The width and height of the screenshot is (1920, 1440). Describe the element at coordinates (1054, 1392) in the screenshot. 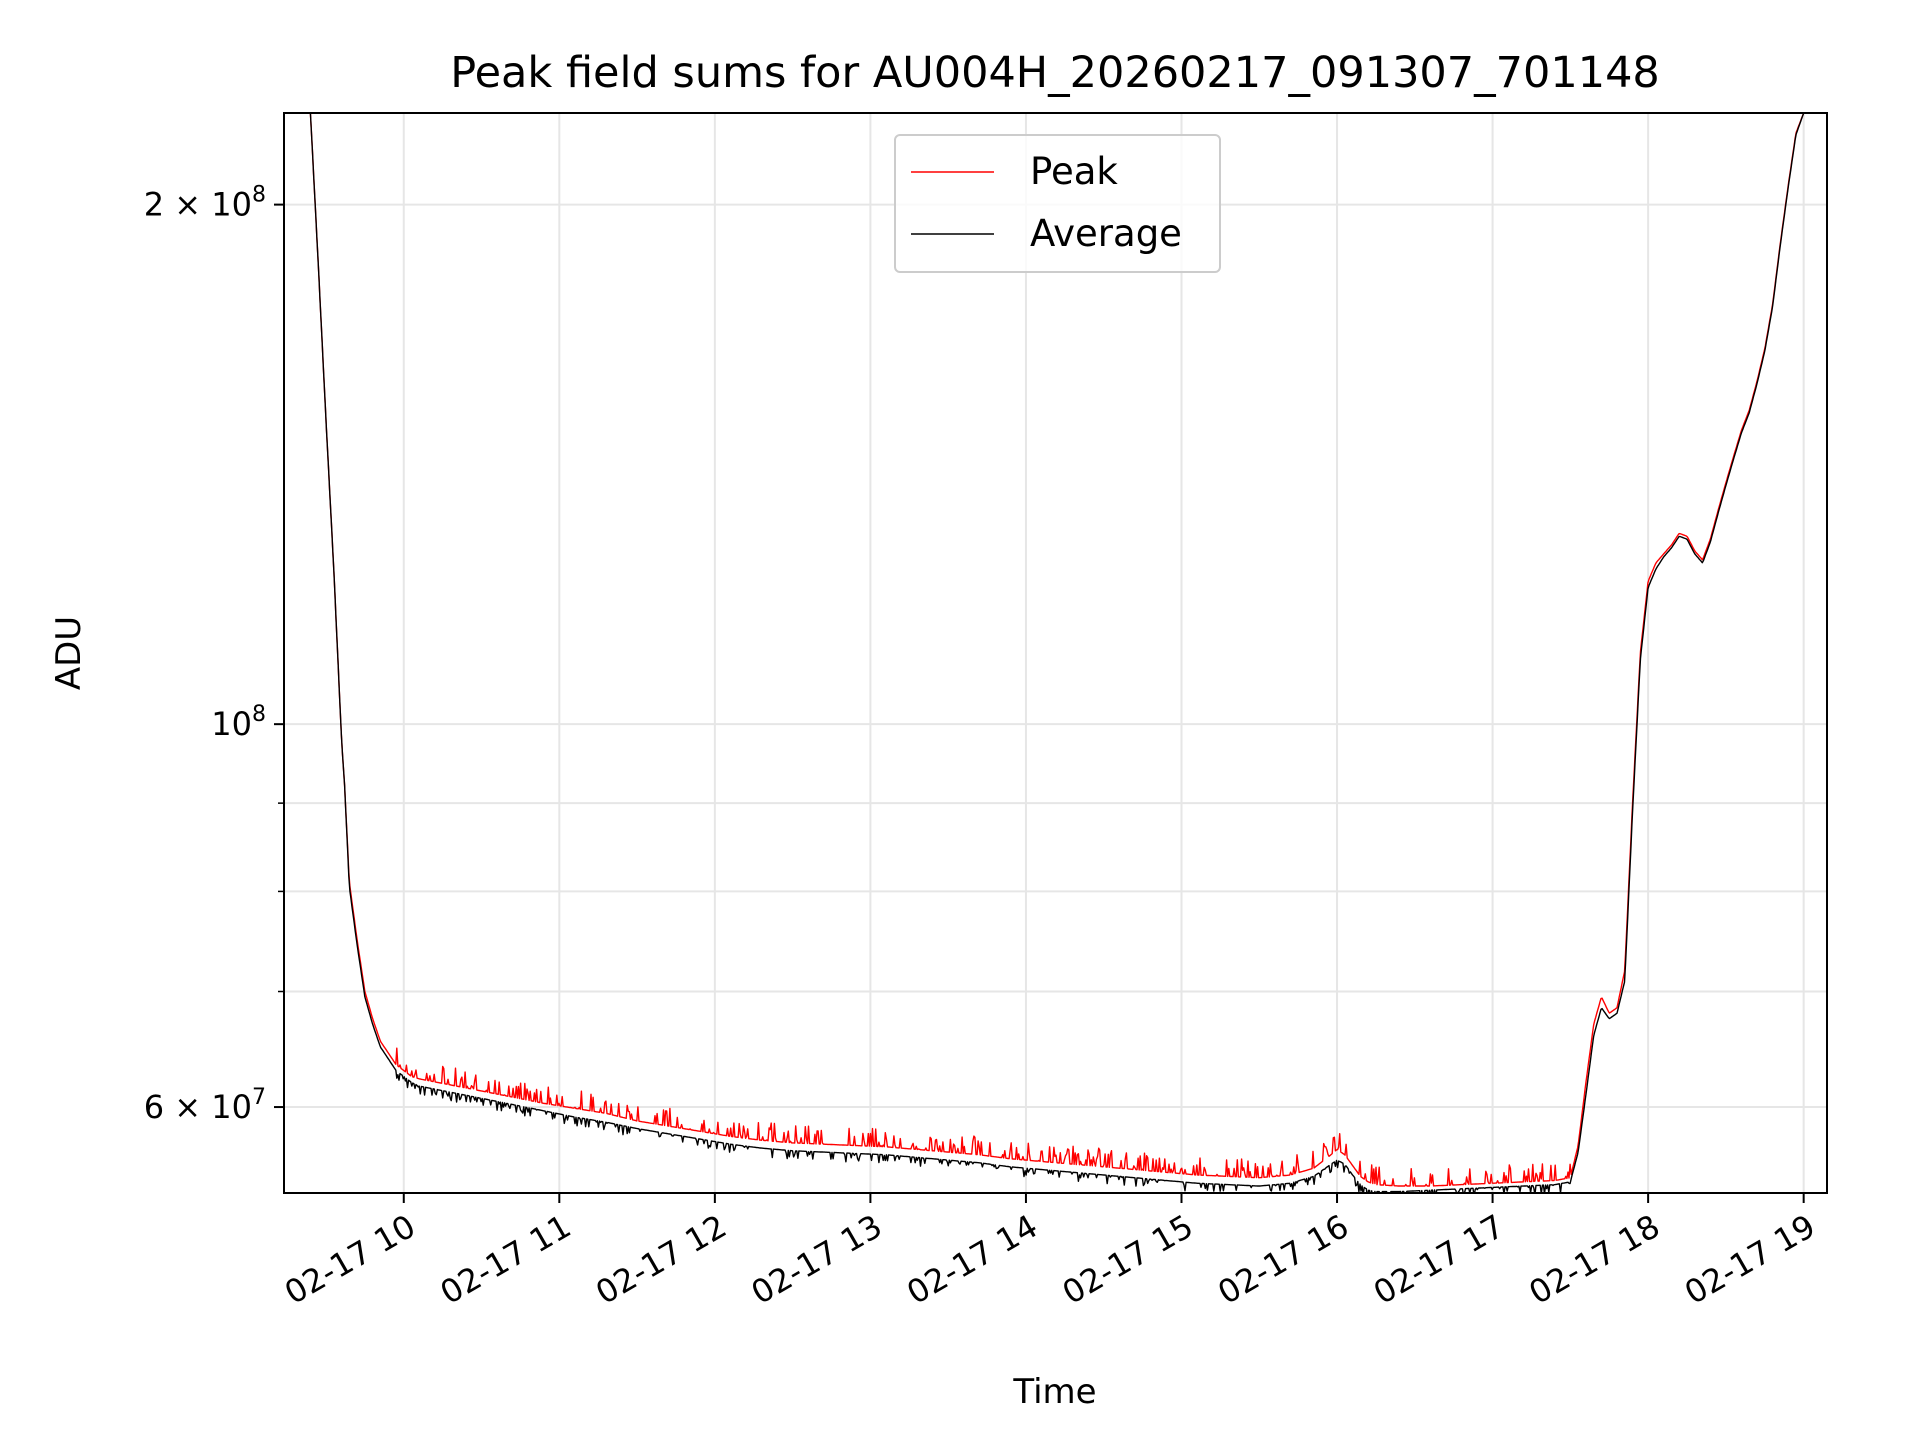

I see `x-axis-label: Time` at that location.